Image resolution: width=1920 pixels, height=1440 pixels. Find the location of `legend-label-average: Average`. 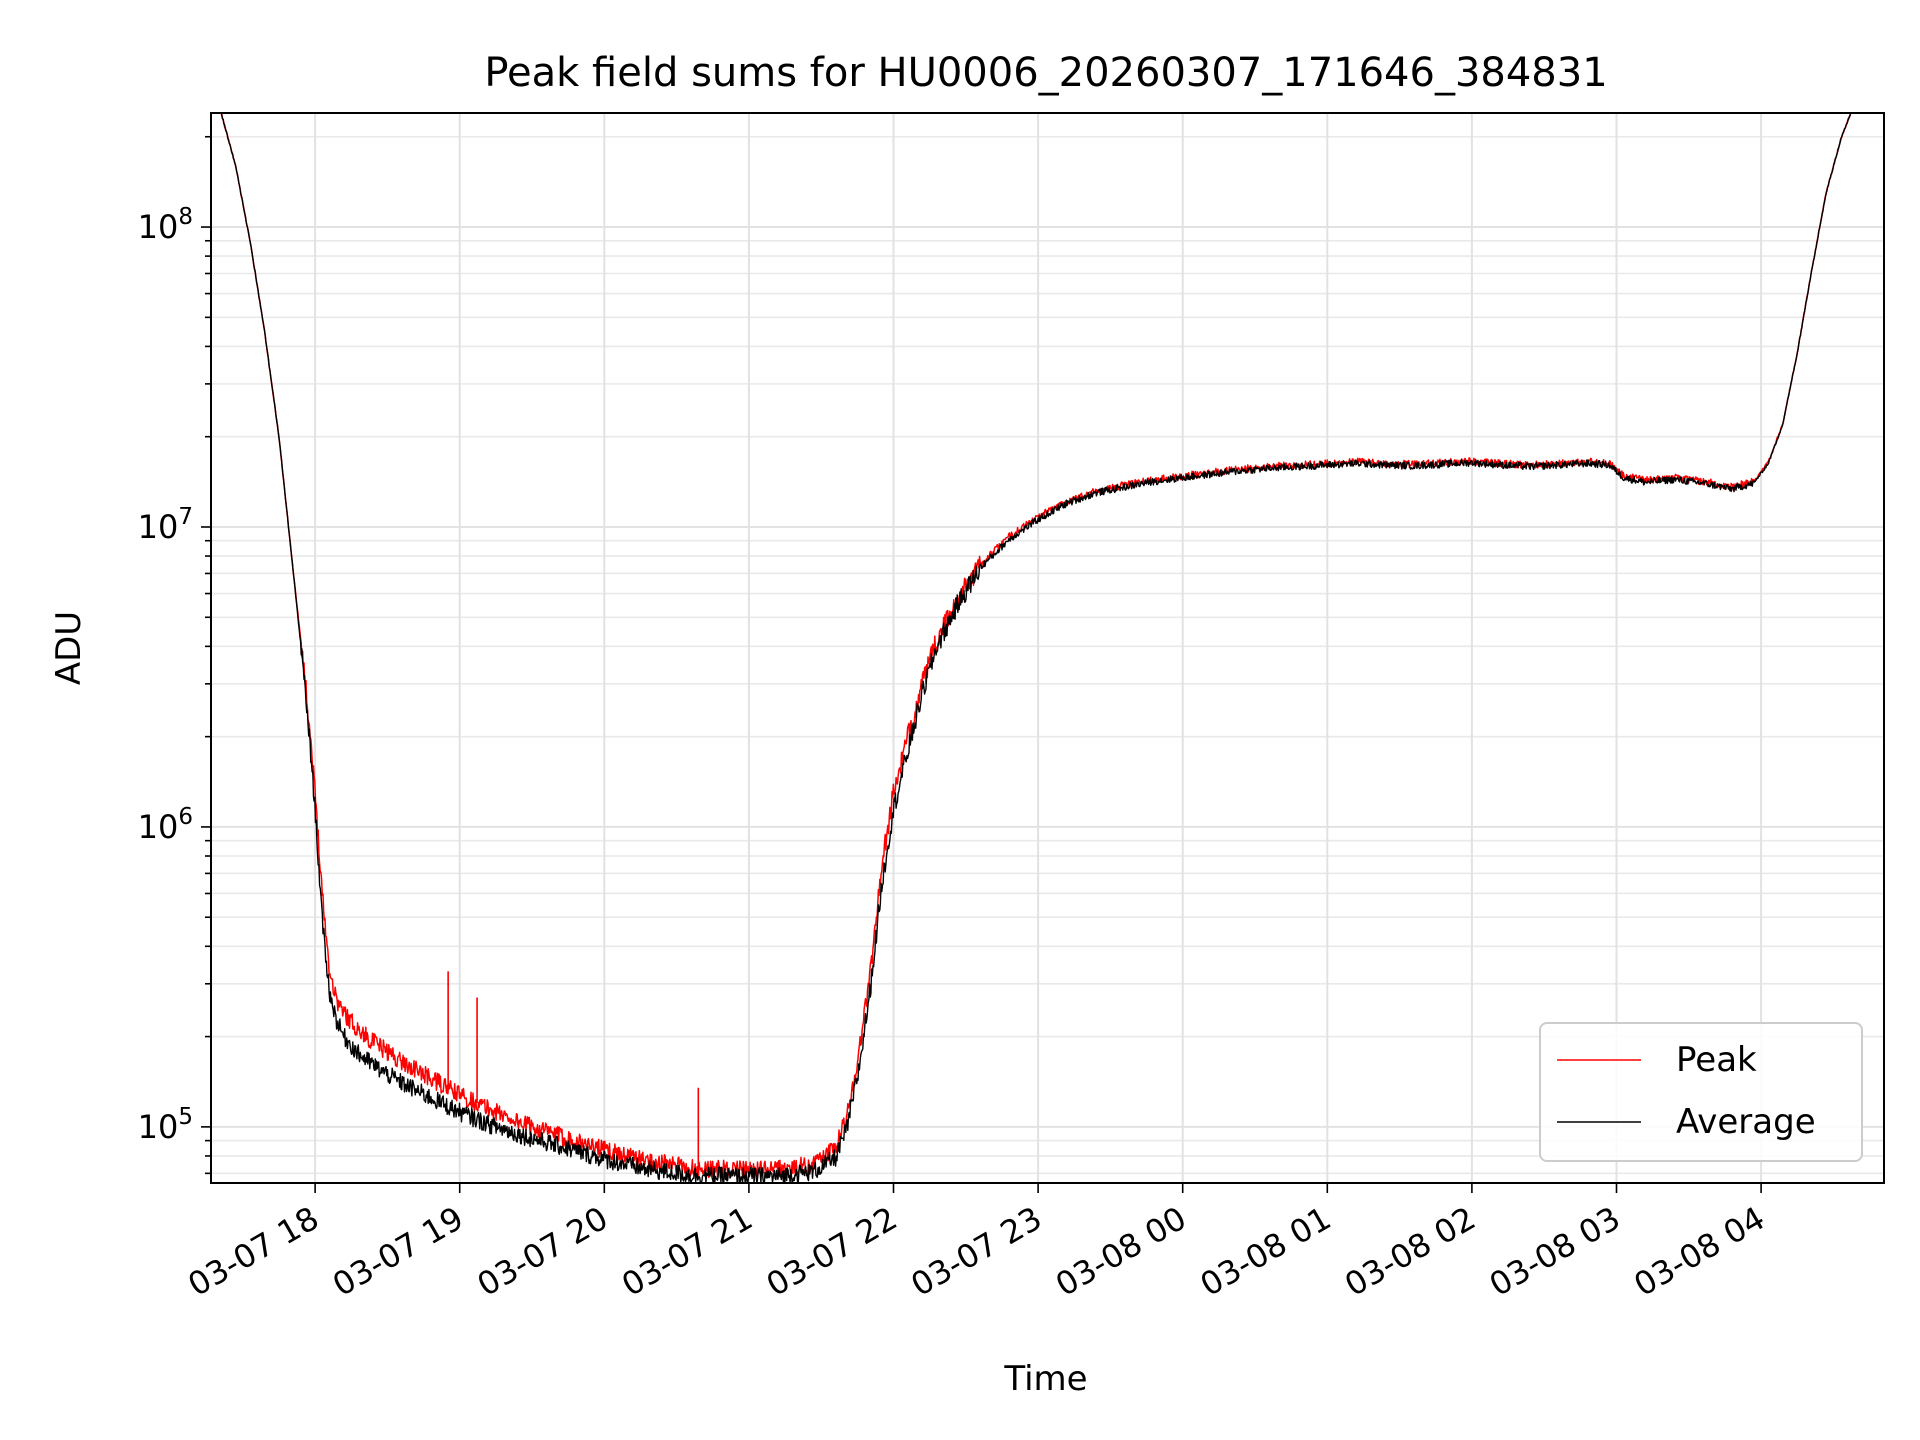

legend-label-average: Average is located at coordinates (1746, 1122).